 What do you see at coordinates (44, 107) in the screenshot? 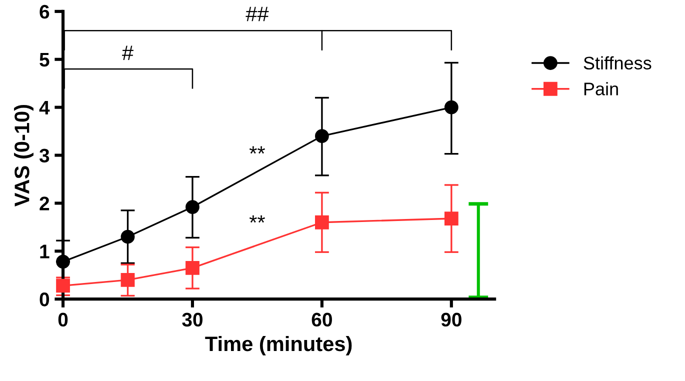
I see `y-tick-label: 4` at bounding box center [44, 107].